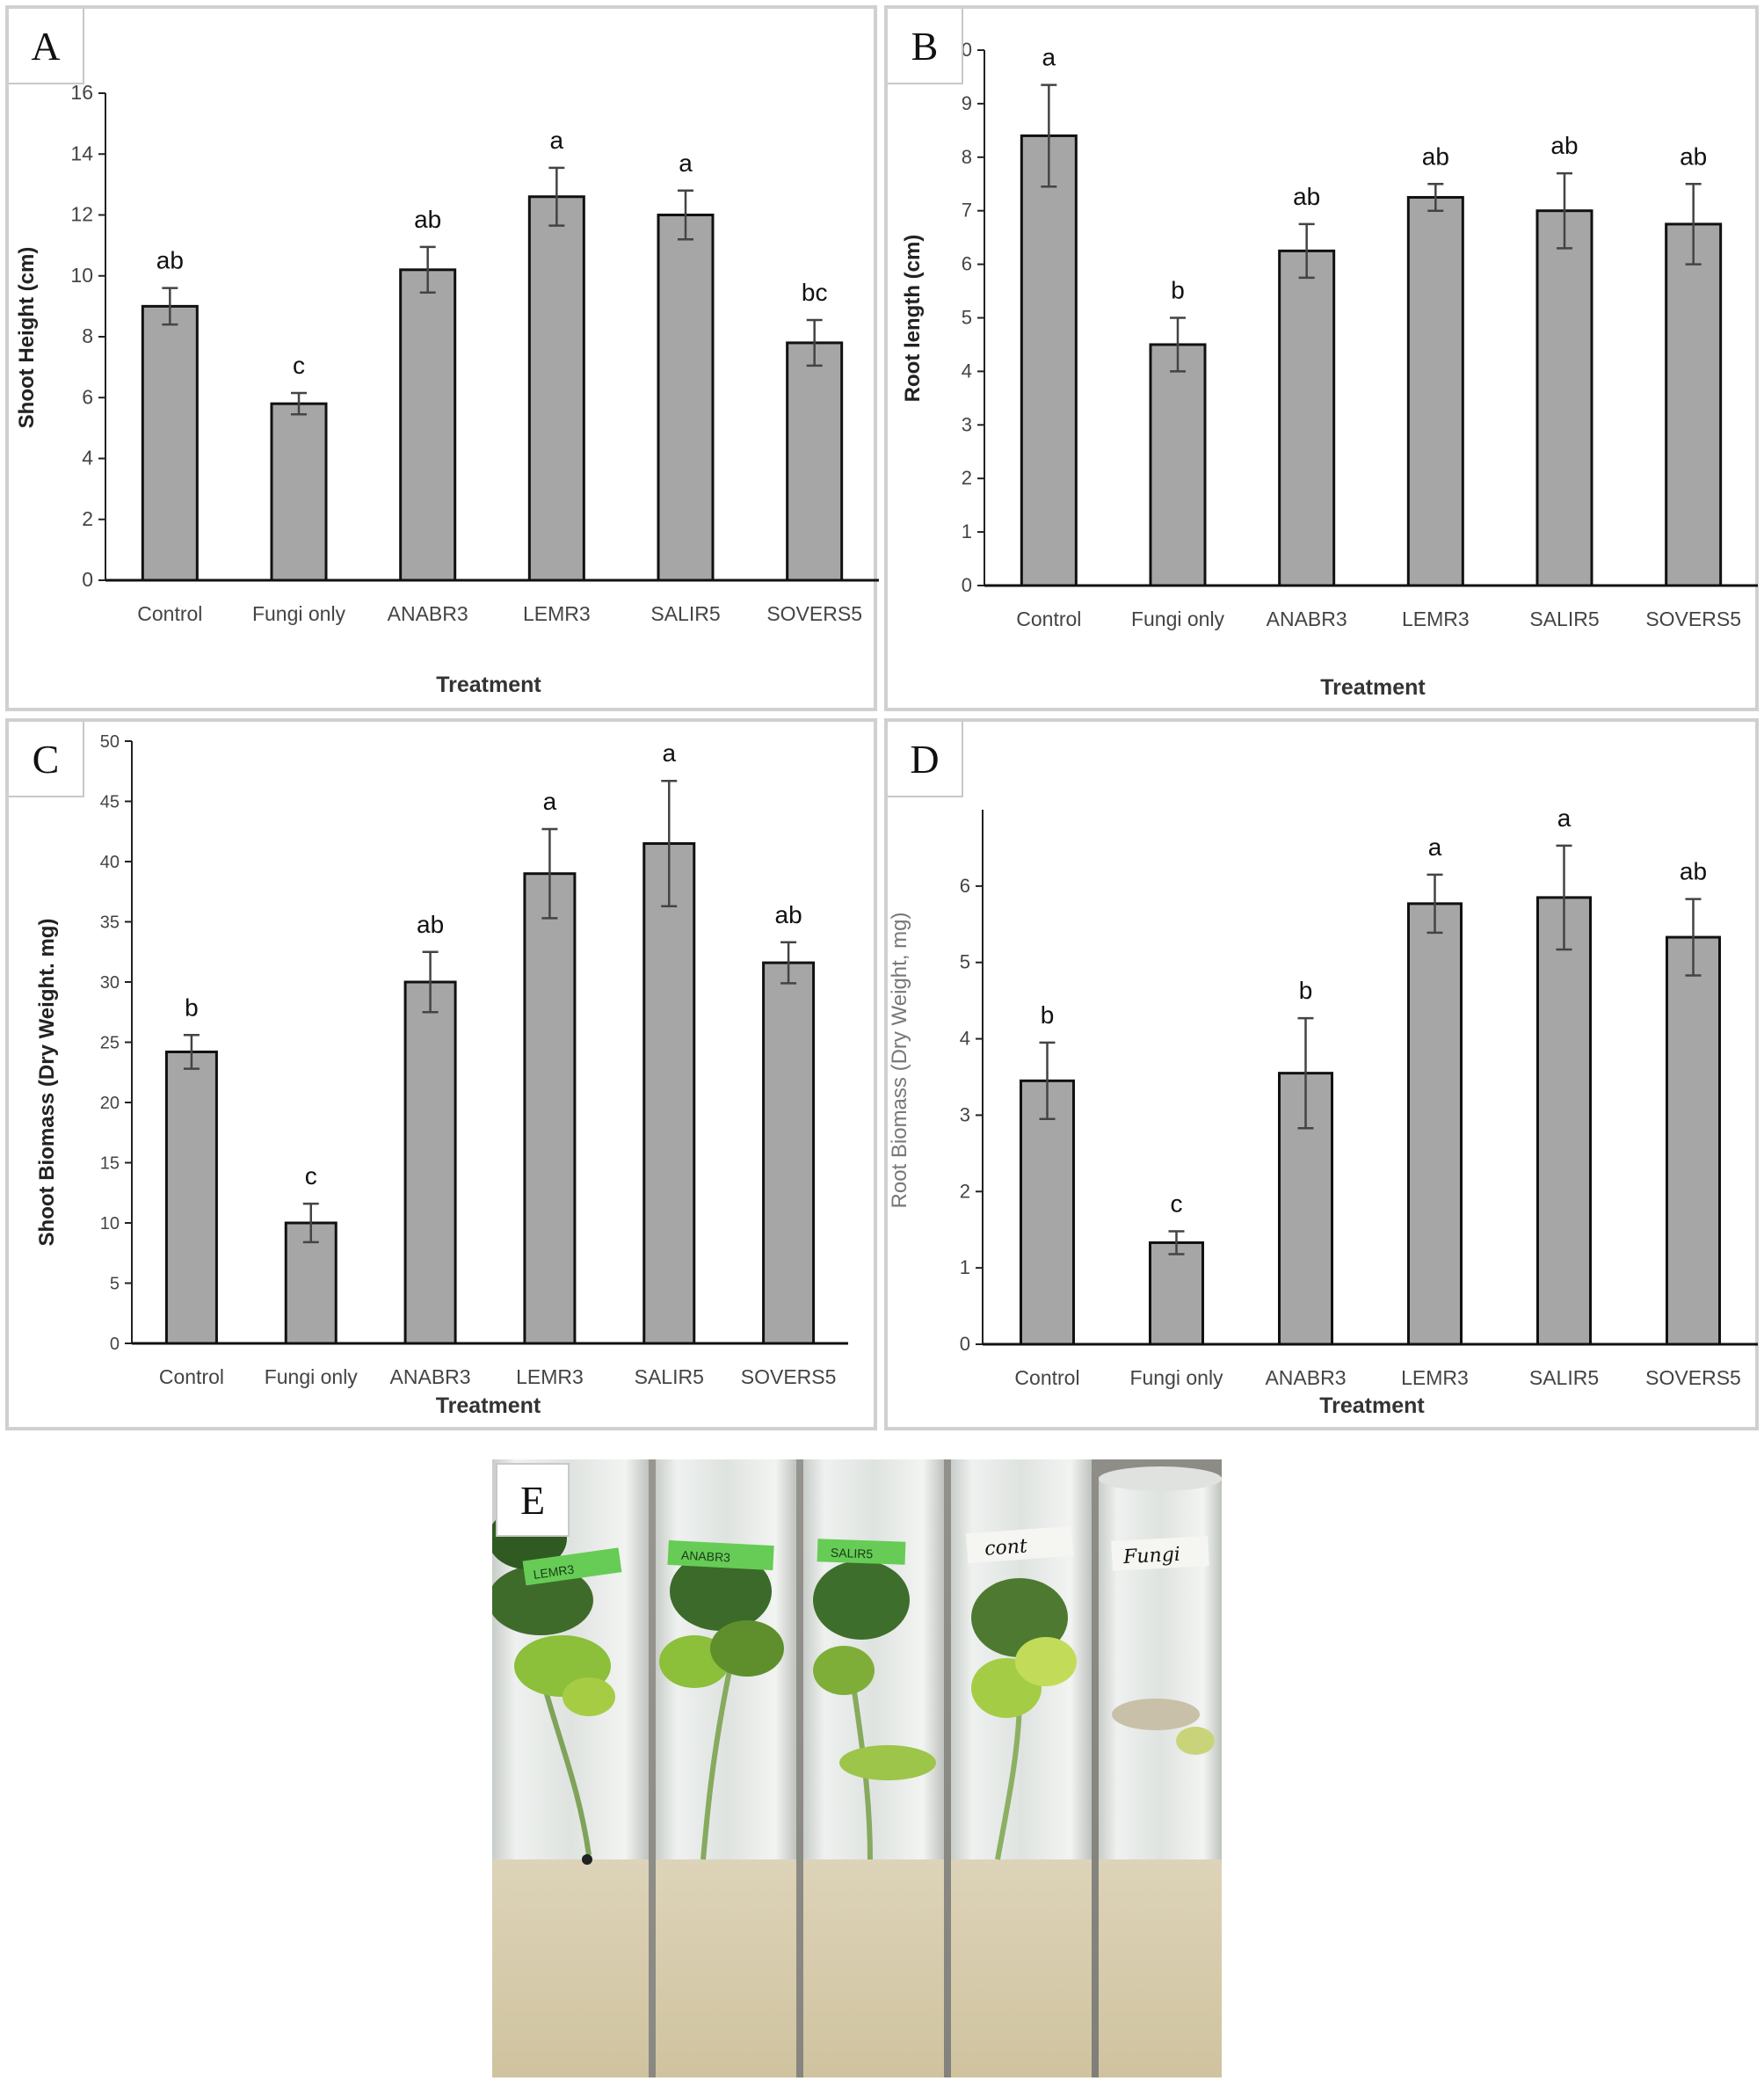  I want to click on y-tick-label-a: 0, so click(87, 579).